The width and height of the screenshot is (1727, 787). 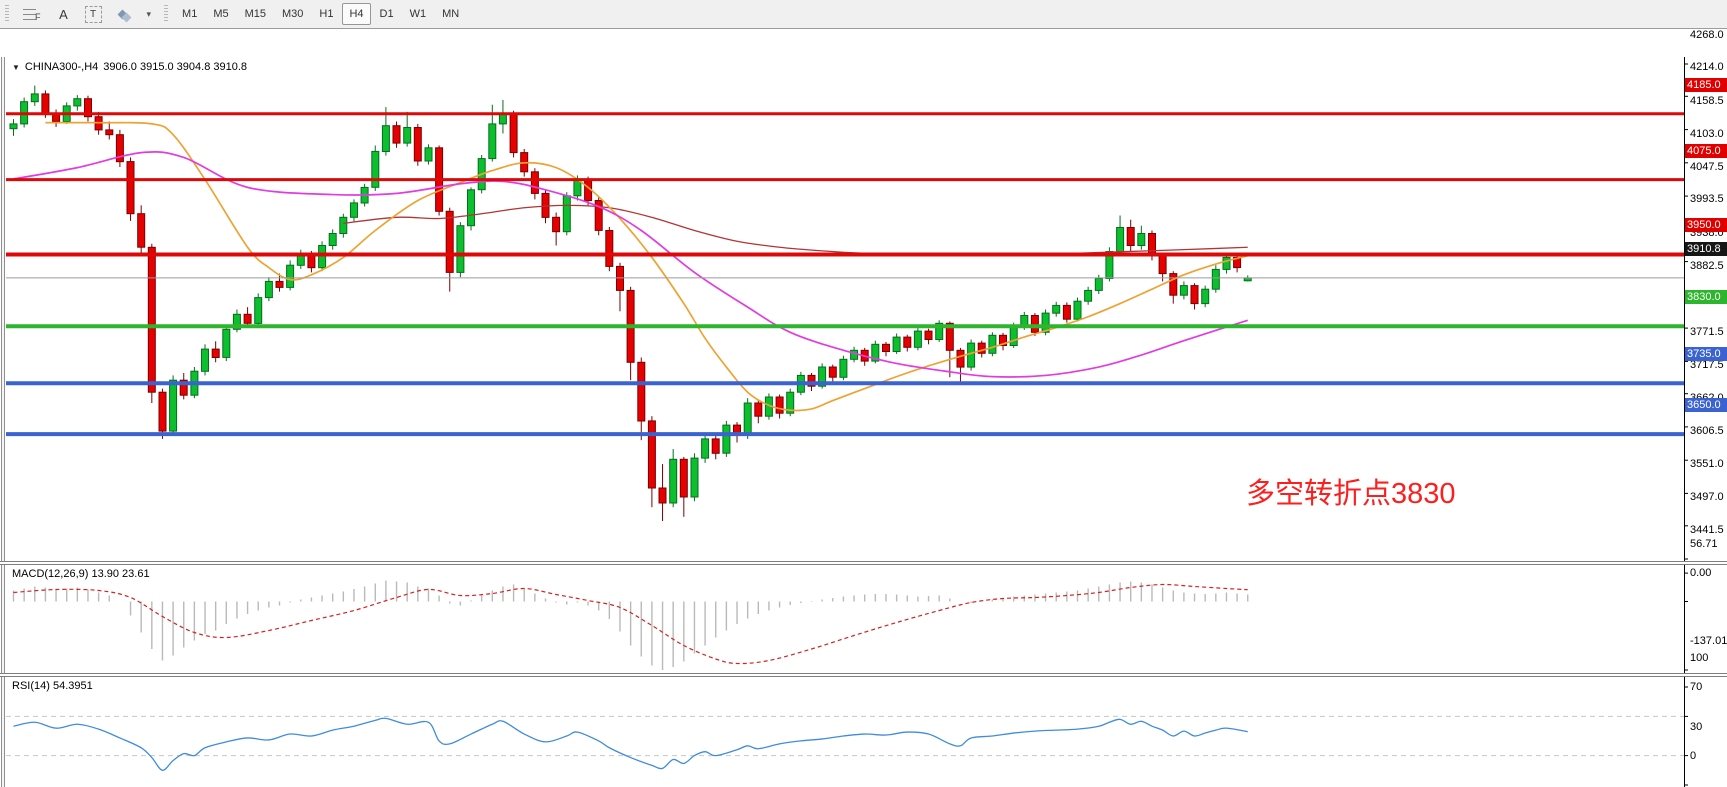 What do you see at coordinates (1707, 266) in the screenshot?
I see `price-tick-label: 3882.5` at bounding box center [1707, 266].